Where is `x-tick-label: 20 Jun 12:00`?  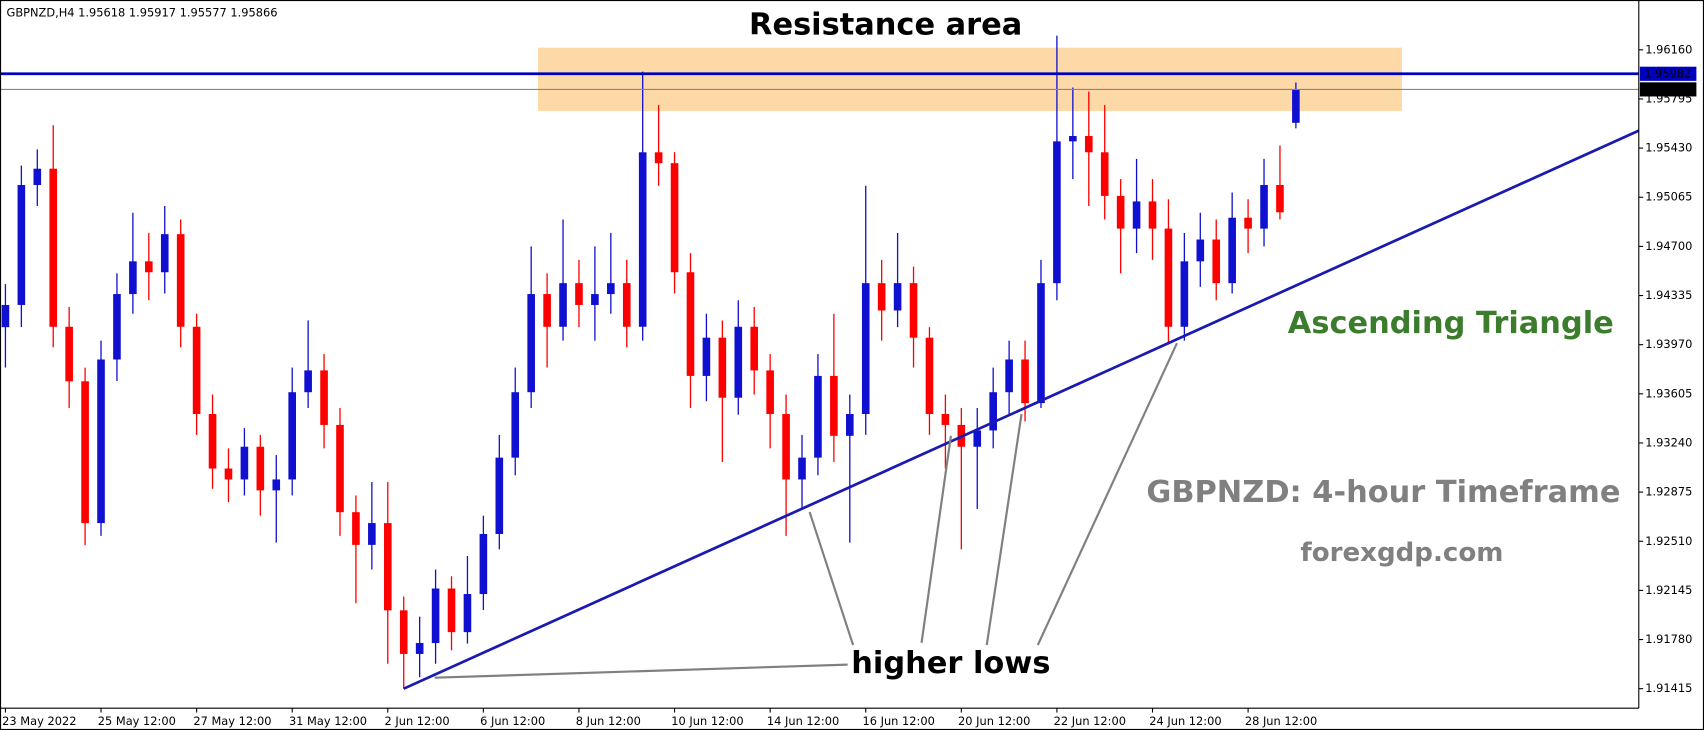 x-tick-label: 20 Jun 12:00 is located at coordinates (994, 721).